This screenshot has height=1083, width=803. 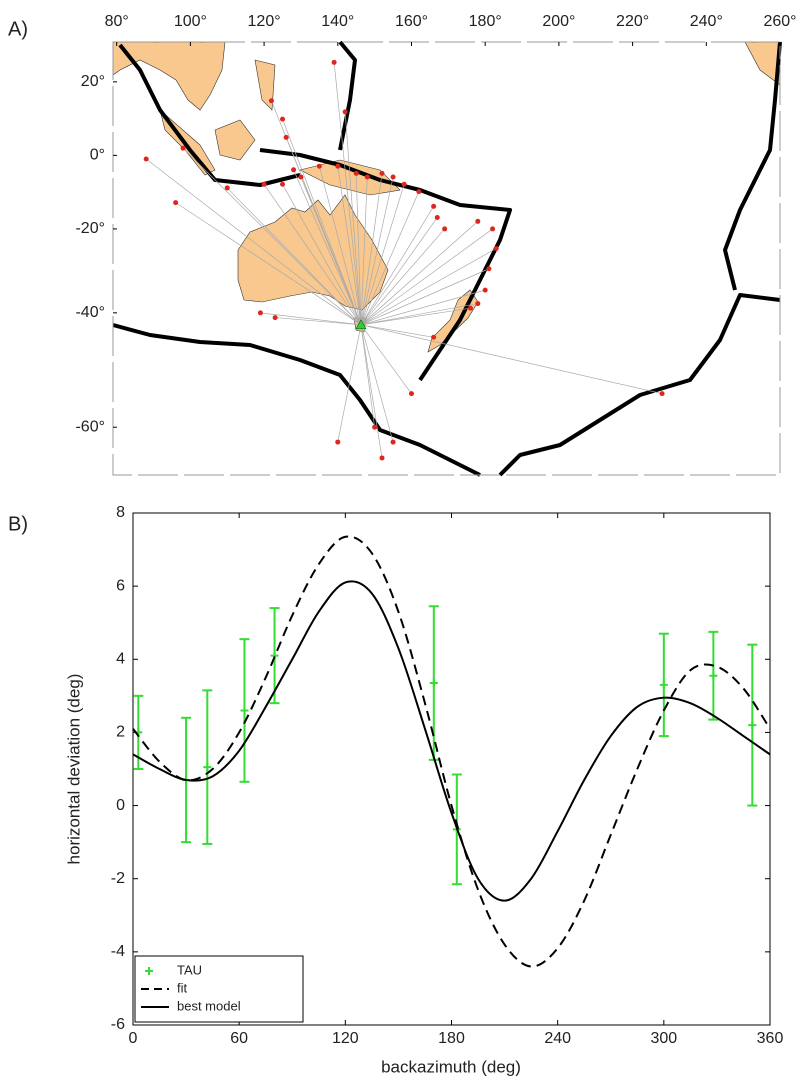 What do you see at coordinates (120, 732) in the screenshot?
I see `y-tick-label: 2` at bounding box center [120, 732].